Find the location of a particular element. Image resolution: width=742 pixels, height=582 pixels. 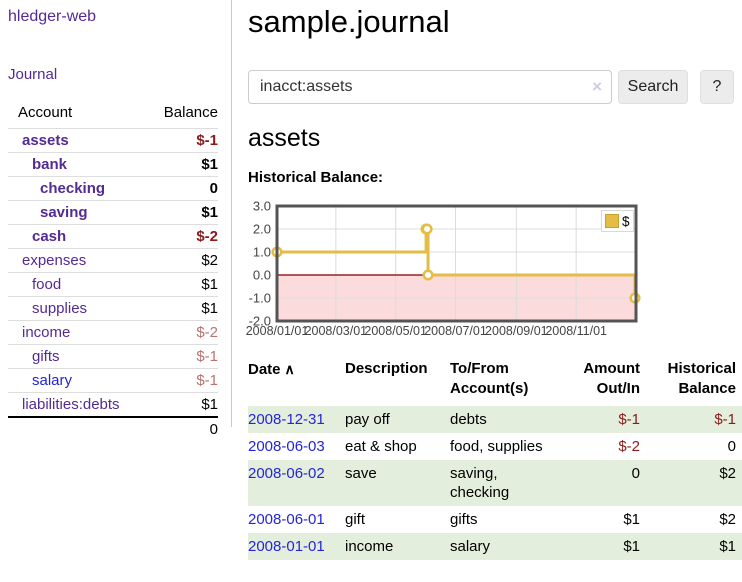

x-tick-label: 2008/11/01 is located at coordinates (576, 331).